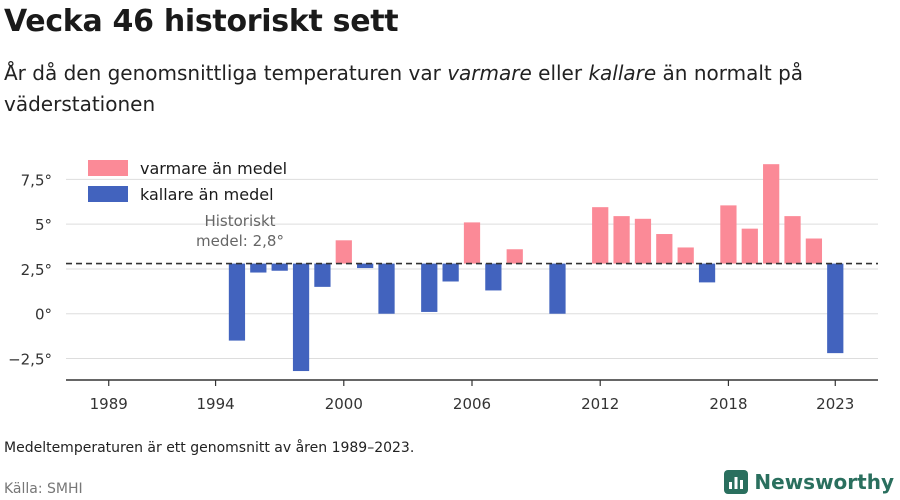 Image resolution: width=900 pixels, height=500 pixels. Describe the element at coordinates (489, 73) in the screenshot. I see `subtitle-warm-word: varmare` at that location.